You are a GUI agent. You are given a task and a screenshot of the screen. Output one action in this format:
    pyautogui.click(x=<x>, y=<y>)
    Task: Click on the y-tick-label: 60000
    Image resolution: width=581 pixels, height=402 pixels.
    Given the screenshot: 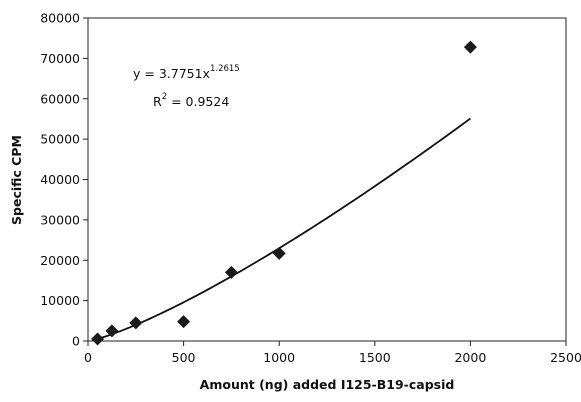 What is the action you would take?
    pyautogui.click(x=60, y=98)
    